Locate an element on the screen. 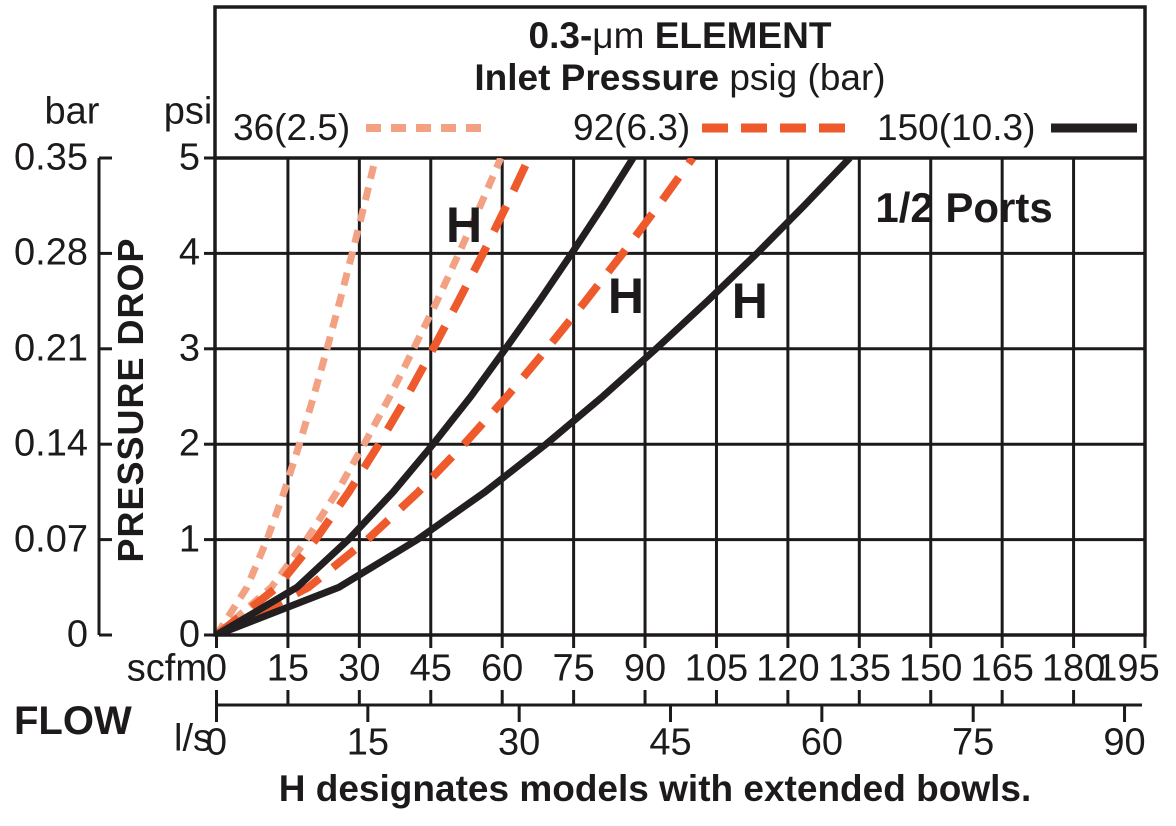  subtitle-bold: Inlet Pressure is located at coordinates (597, 77).